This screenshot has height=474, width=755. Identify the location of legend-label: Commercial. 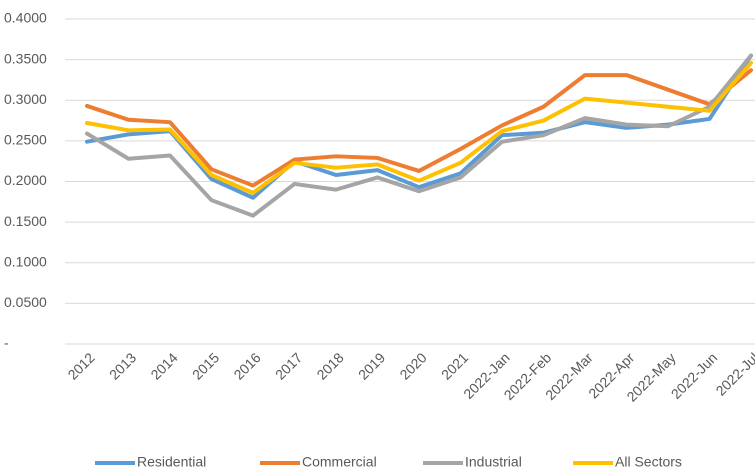
(339, 462).